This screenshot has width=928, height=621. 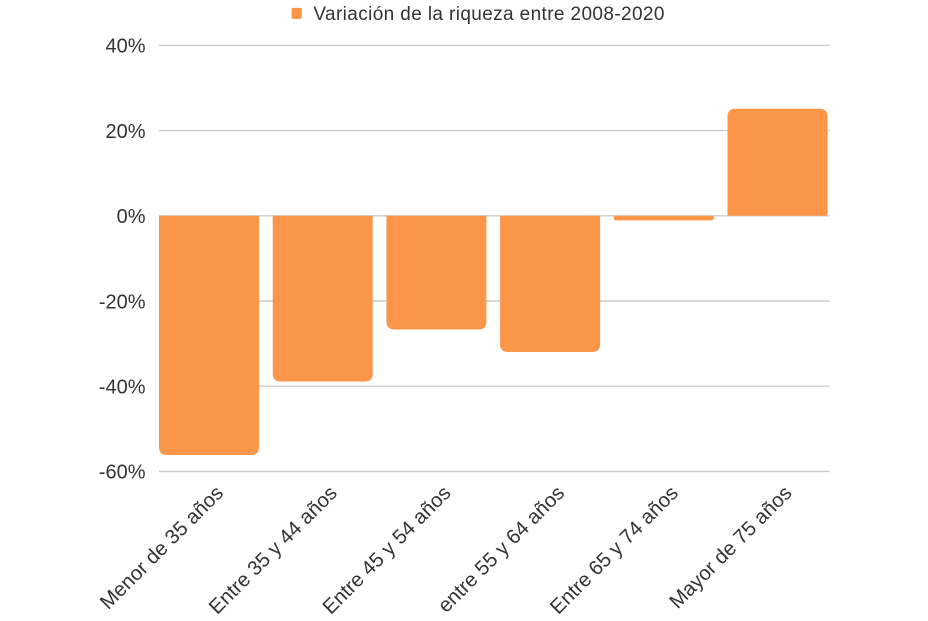 I want to click on svg-text: 40%, so click(x=125, y=47).